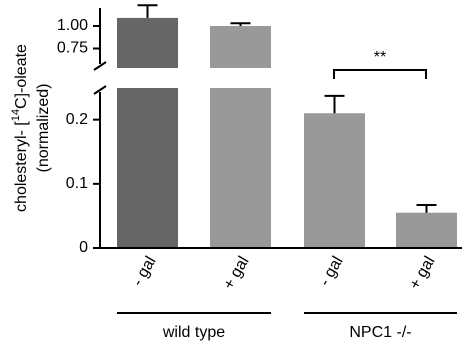 The image size is (474, 348). I want to click on y-label-sup: 14, so click(16, 115).